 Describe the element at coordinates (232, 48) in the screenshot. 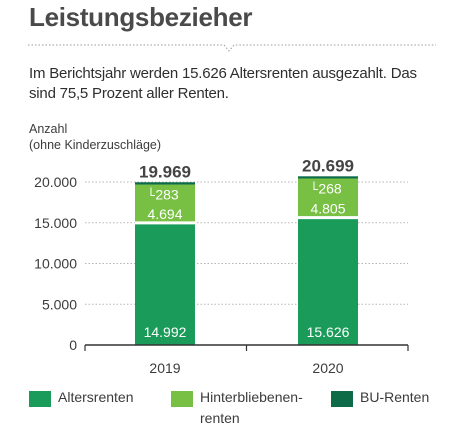

I see `title-underline` at that location.